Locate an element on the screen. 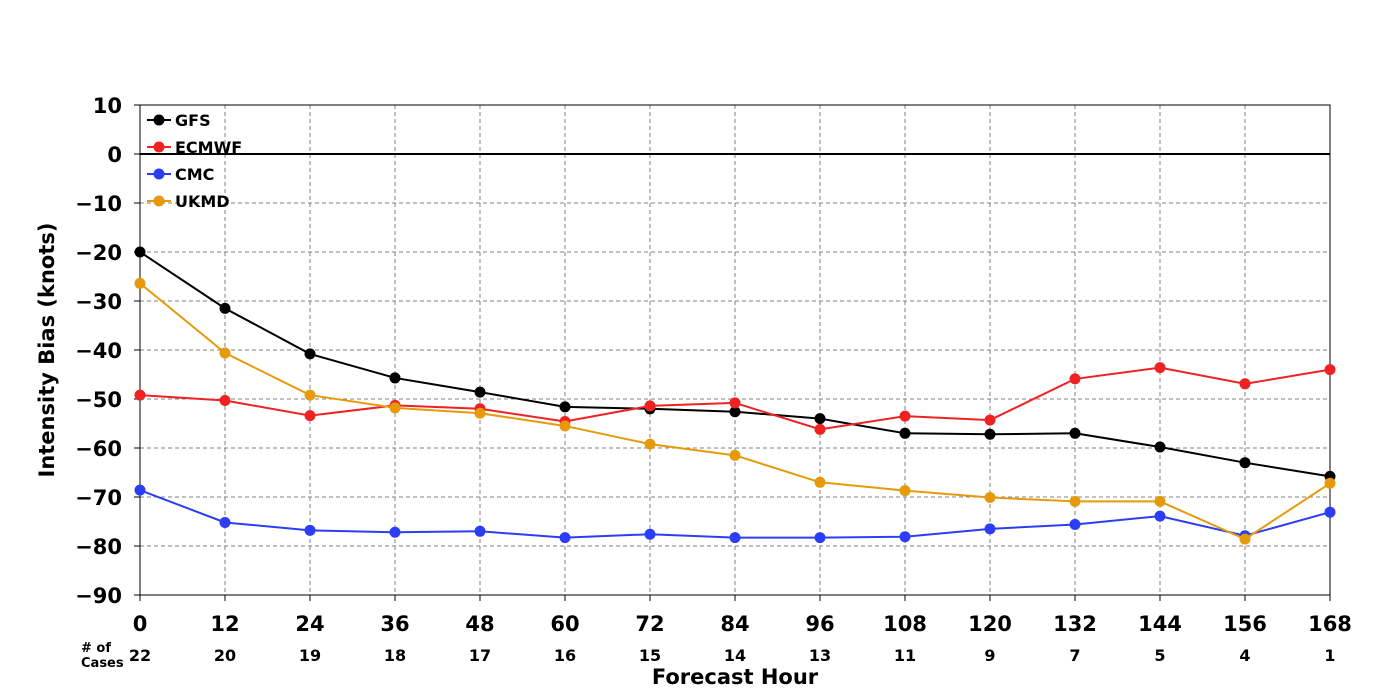  y-axis-ticks: 10 0 −10 −20 −30 −40 −50 −60 −70 −80 −90 is located at coordinates (107, 351).